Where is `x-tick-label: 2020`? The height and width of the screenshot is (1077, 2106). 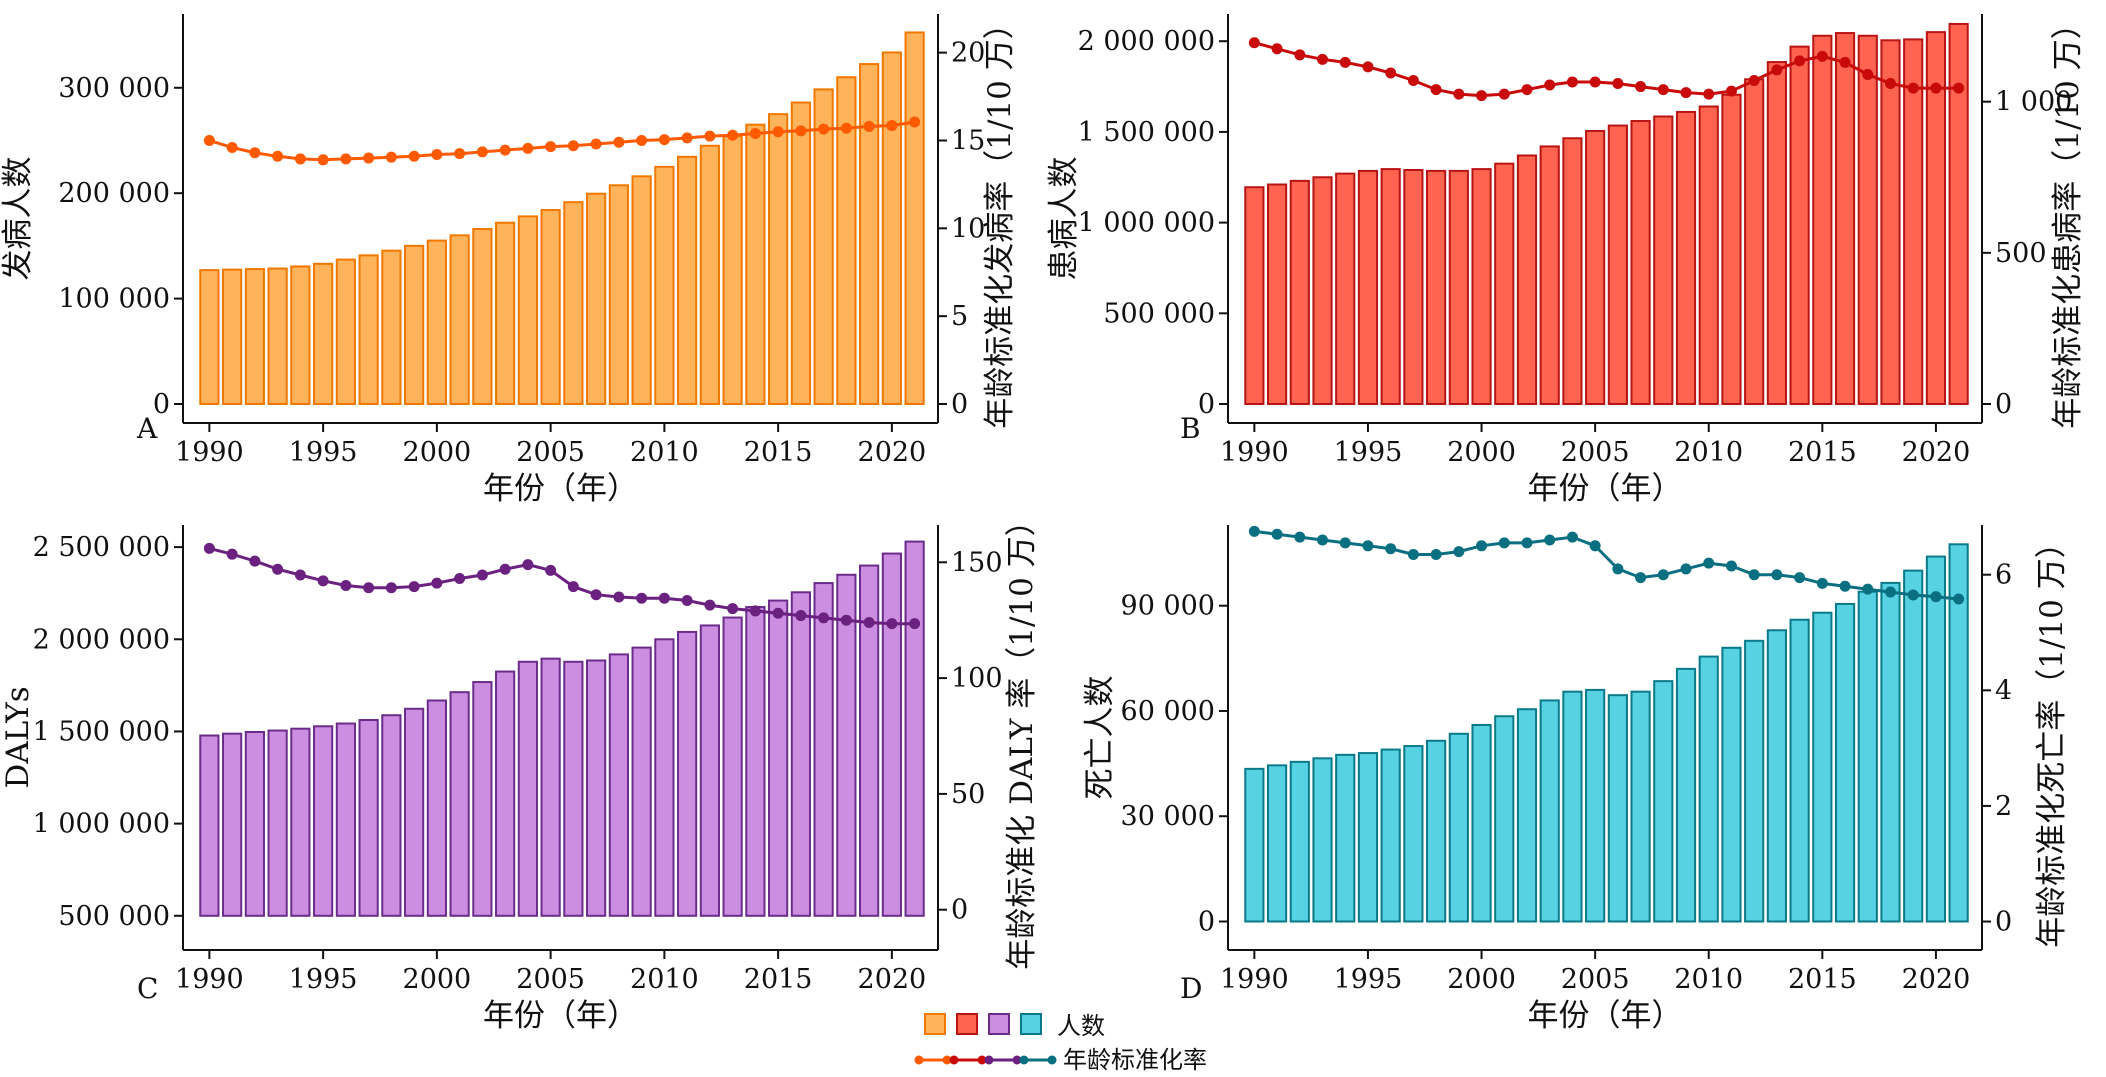 x-tick-label: 2020 is located at coordinates (1936, 979).